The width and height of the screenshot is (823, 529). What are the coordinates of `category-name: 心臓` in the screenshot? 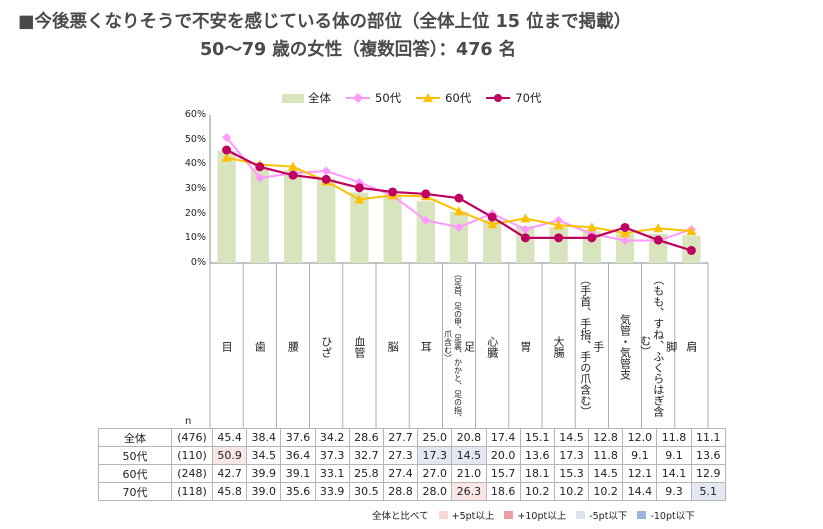 It's located at (492, 346).